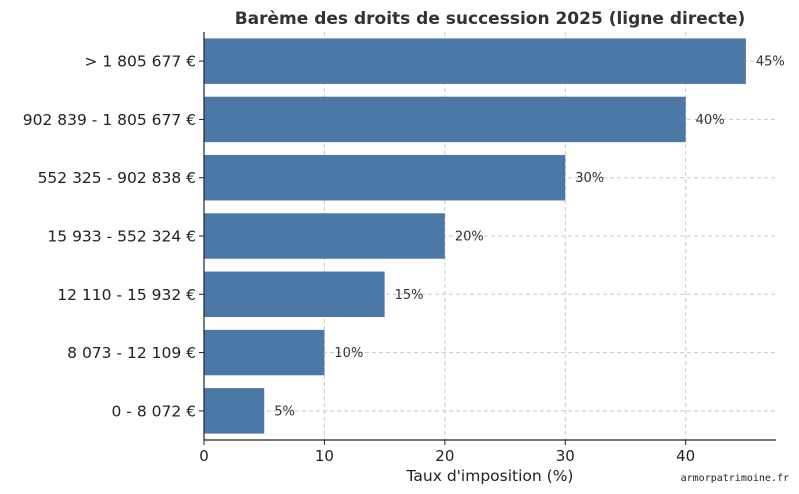 The image size is (799, 494). What do you see at coordinates (140, 62) in the screenshot?
I see `category-label: > 1 805 677 €` at bounding box center [140, 62].